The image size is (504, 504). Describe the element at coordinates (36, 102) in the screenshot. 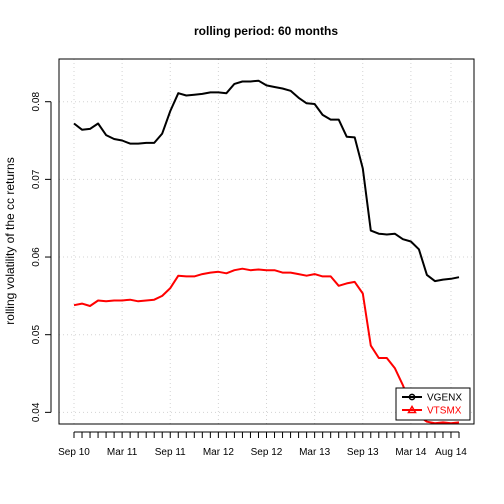

I see `y-tick-label: 0.08` at that location.